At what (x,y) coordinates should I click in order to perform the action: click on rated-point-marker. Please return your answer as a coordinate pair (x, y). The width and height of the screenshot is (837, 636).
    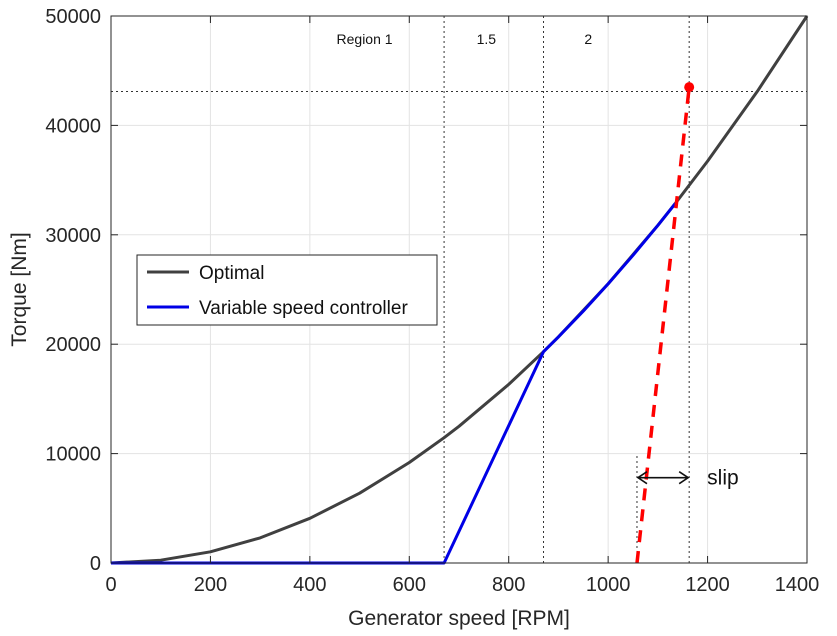
    Looking at the image, I should click on (689, 87).